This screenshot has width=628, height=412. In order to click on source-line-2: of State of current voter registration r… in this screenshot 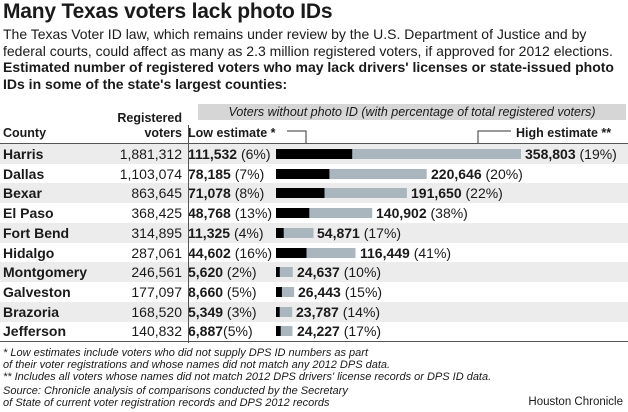, I will do `click(166, 403)`.